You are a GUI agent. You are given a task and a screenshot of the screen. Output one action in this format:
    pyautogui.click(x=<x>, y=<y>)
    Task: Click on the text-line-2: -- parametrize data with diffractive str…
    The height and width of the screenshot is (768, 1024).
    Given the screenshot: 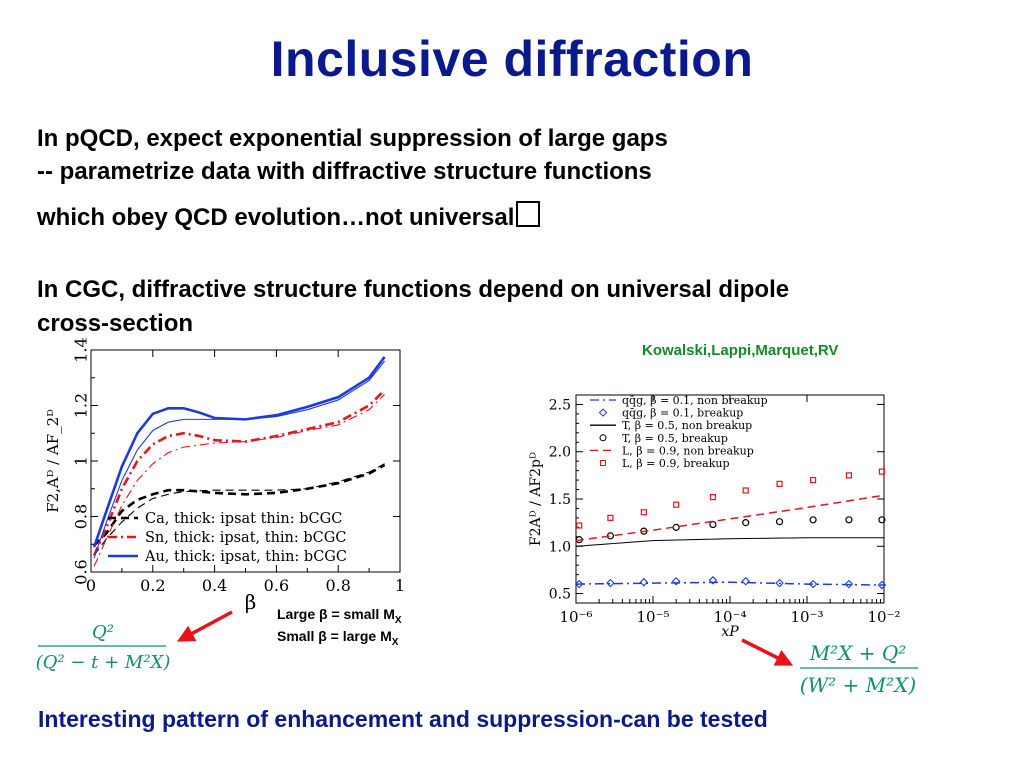 What is the action you would take?
    pyautogui.click(x=344, y=171)
    